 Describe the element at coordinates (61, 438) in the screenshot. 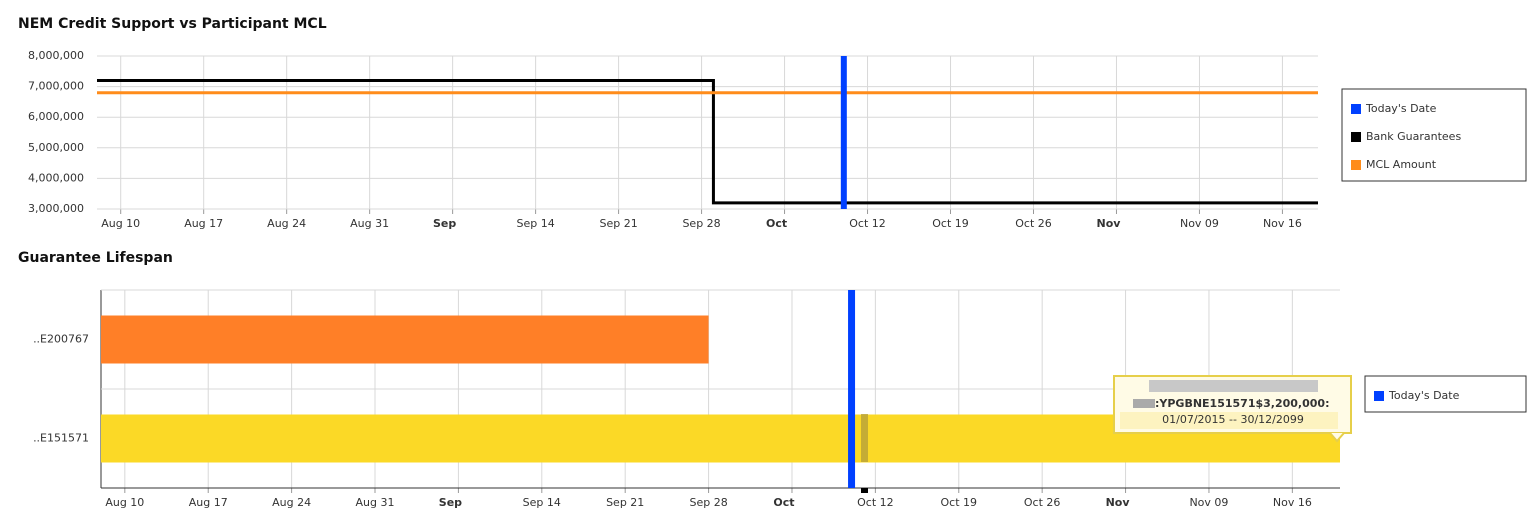

I see `y-tick-label: ..E151571` at that location.